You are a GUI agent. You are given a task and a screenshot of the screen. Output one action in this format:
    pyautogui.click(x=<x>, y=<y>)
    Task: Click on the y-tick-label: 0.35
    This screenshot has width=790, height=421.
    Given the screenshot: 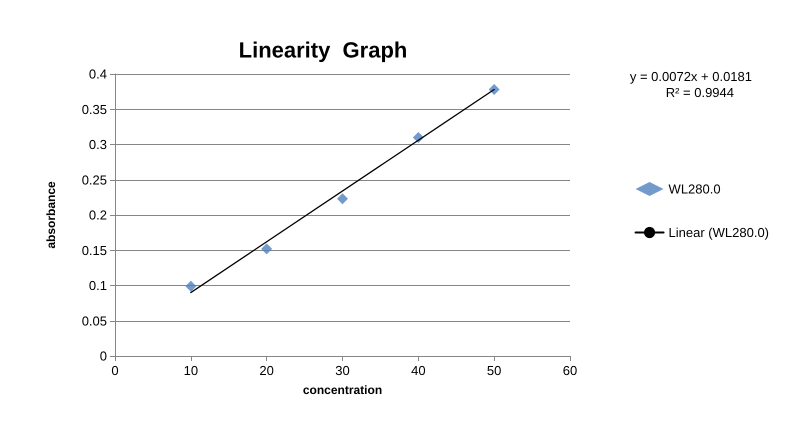 What is the action you would take?
    pyautogui.click(x=94, y=109)
    